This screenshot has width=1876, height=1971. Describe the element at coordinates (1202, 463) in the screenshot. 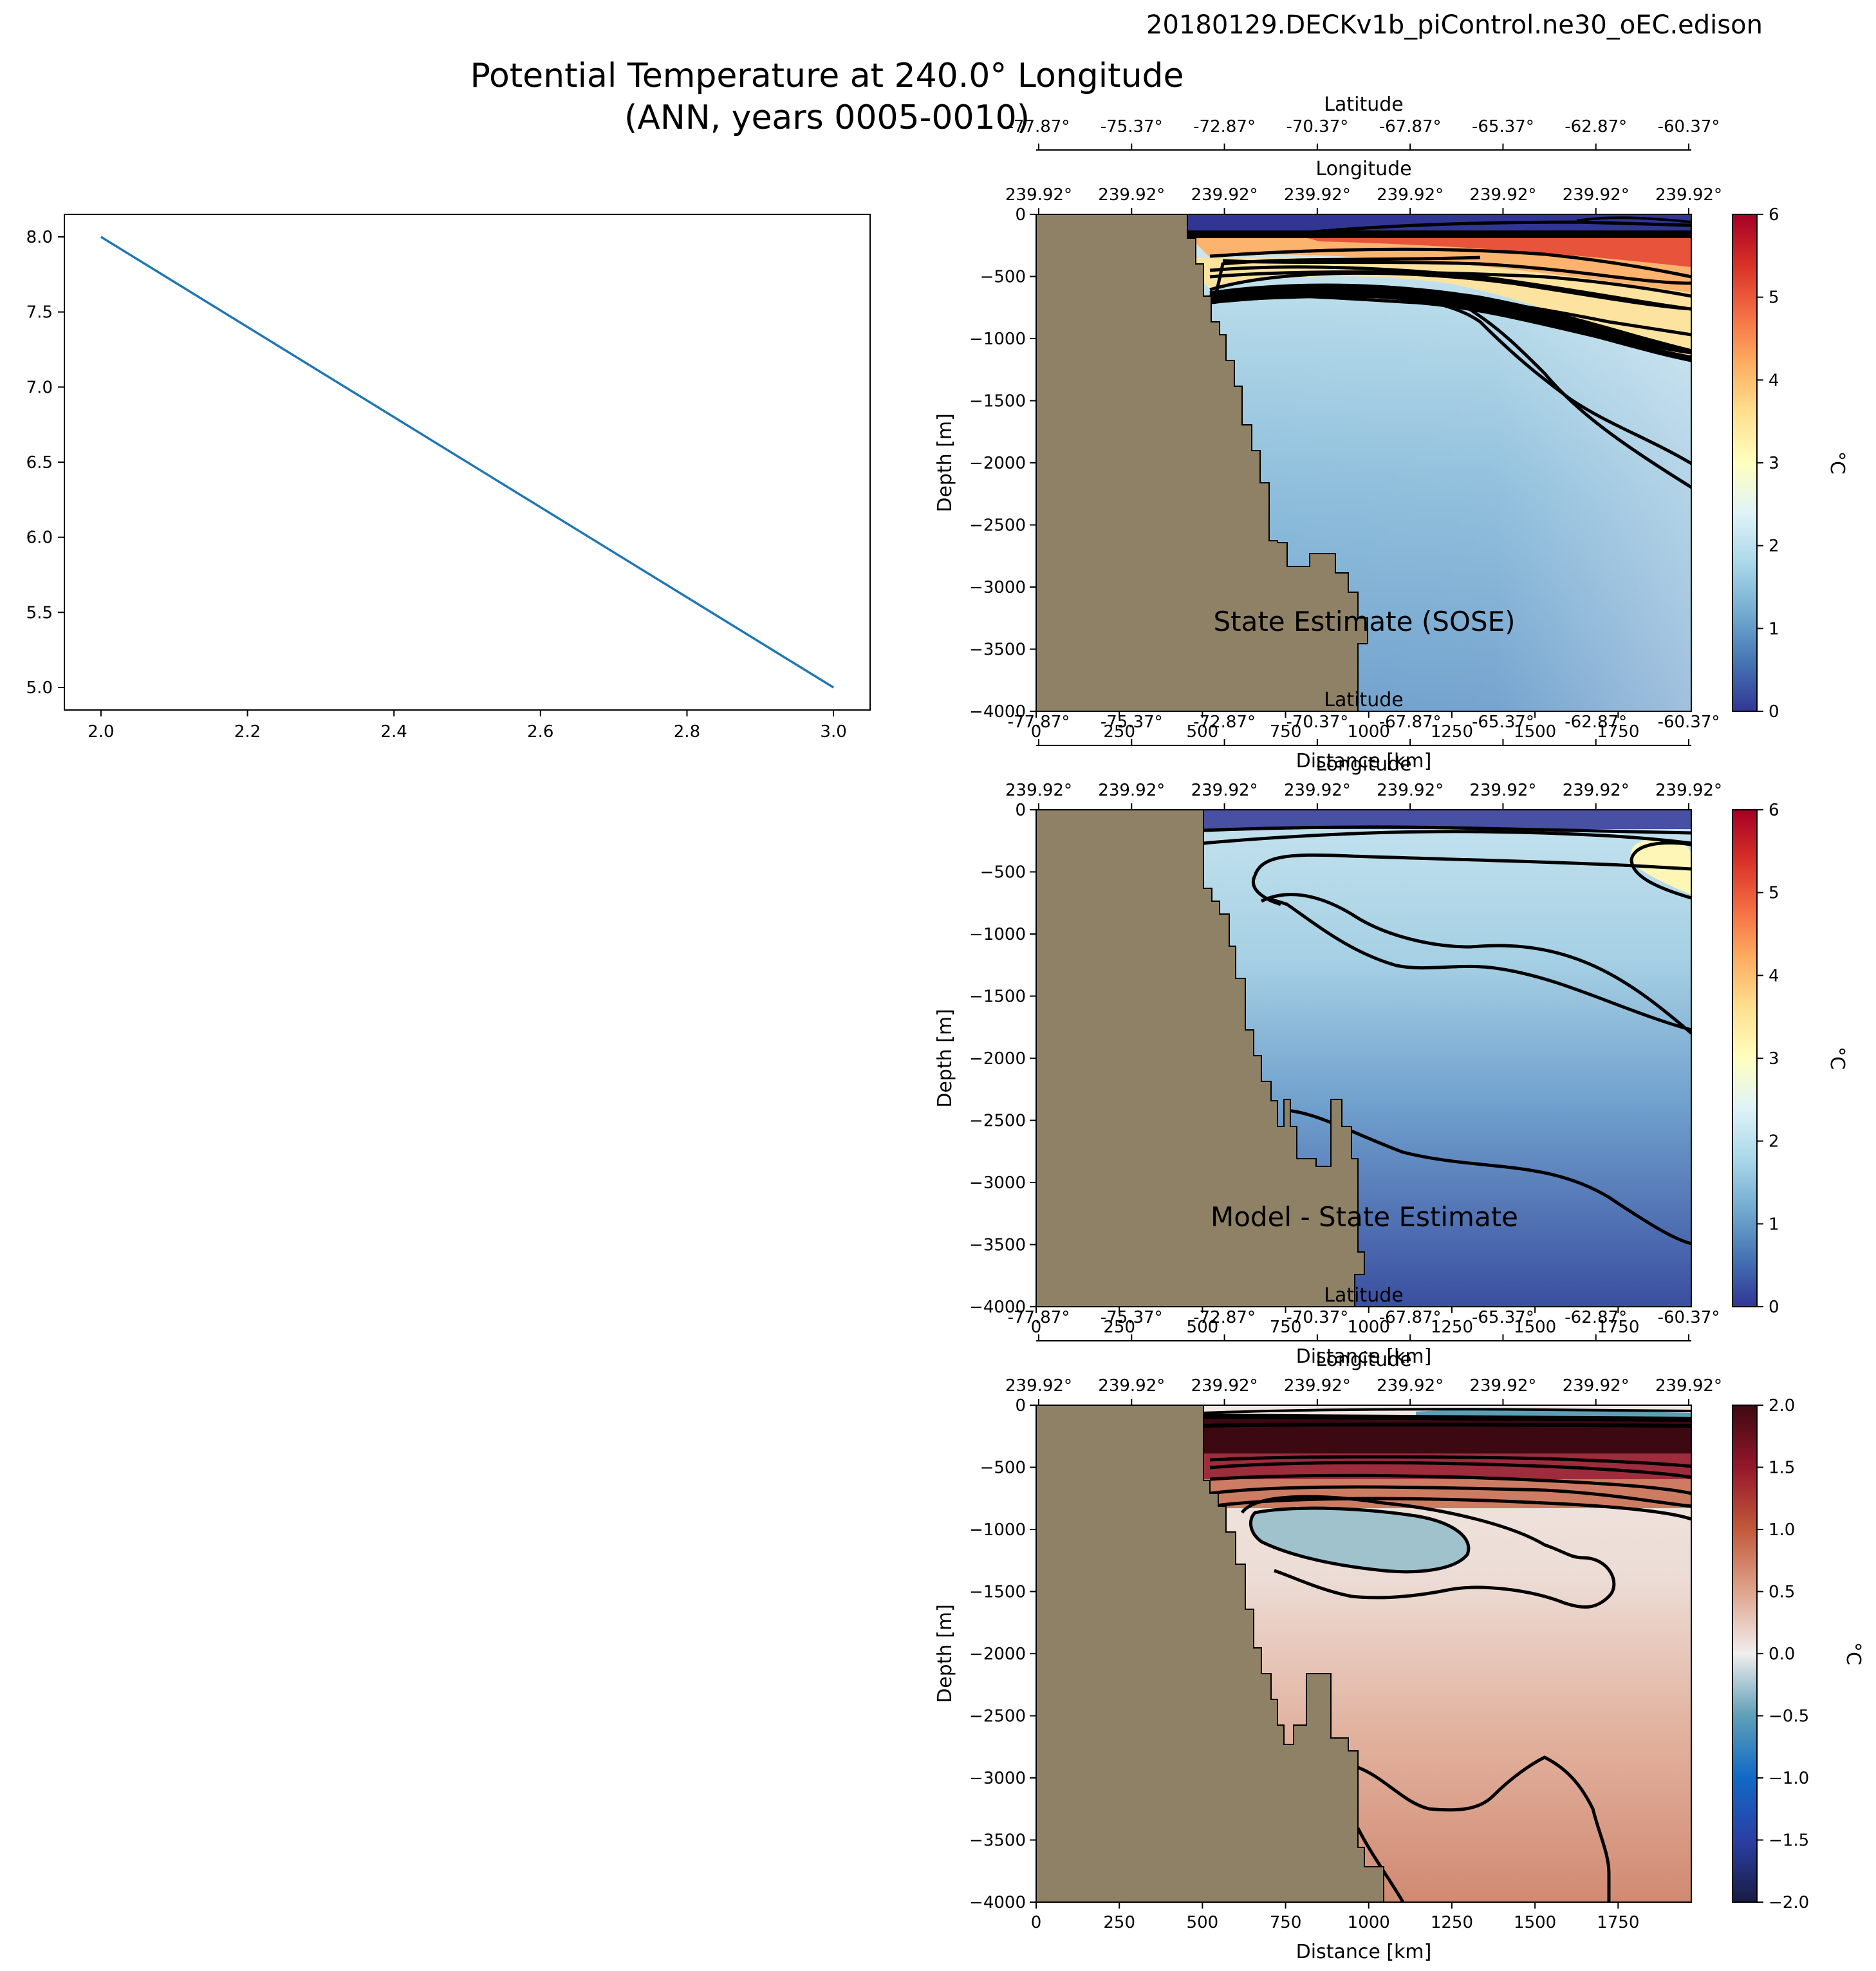

I see `sose-land-mask` at that location.